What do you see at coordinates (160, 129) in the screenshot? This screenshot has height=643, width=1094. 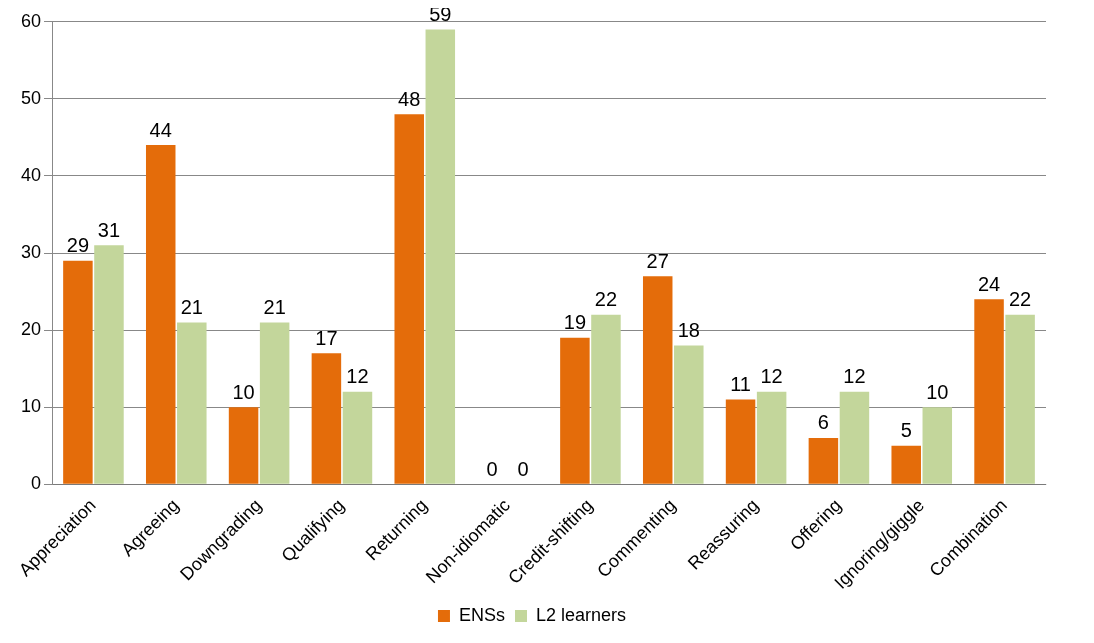 I see `data-label: 44` at bounding box center [160, 129].